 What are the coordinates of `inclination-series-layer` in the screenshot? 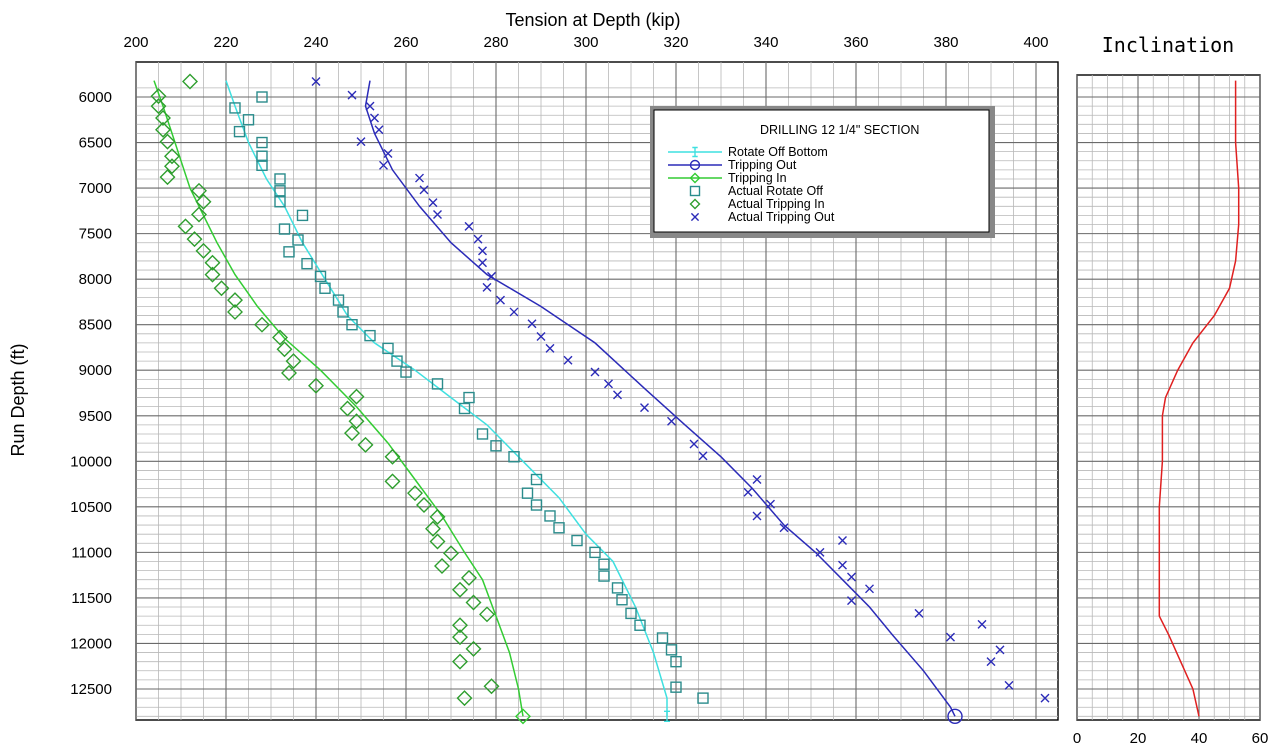 It's located at (1199, 398).